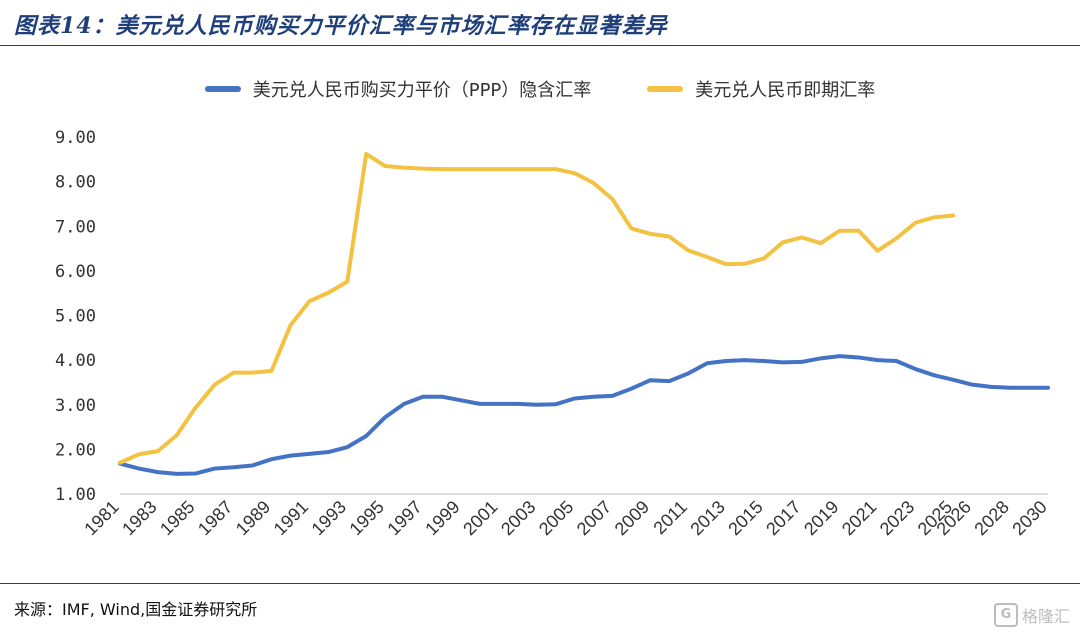 The height and width of the screenshot is (633, 1080). Describe the element at coordinates (139, 518) in the screenshot. I see `x-tick-label: 1983` at that location.